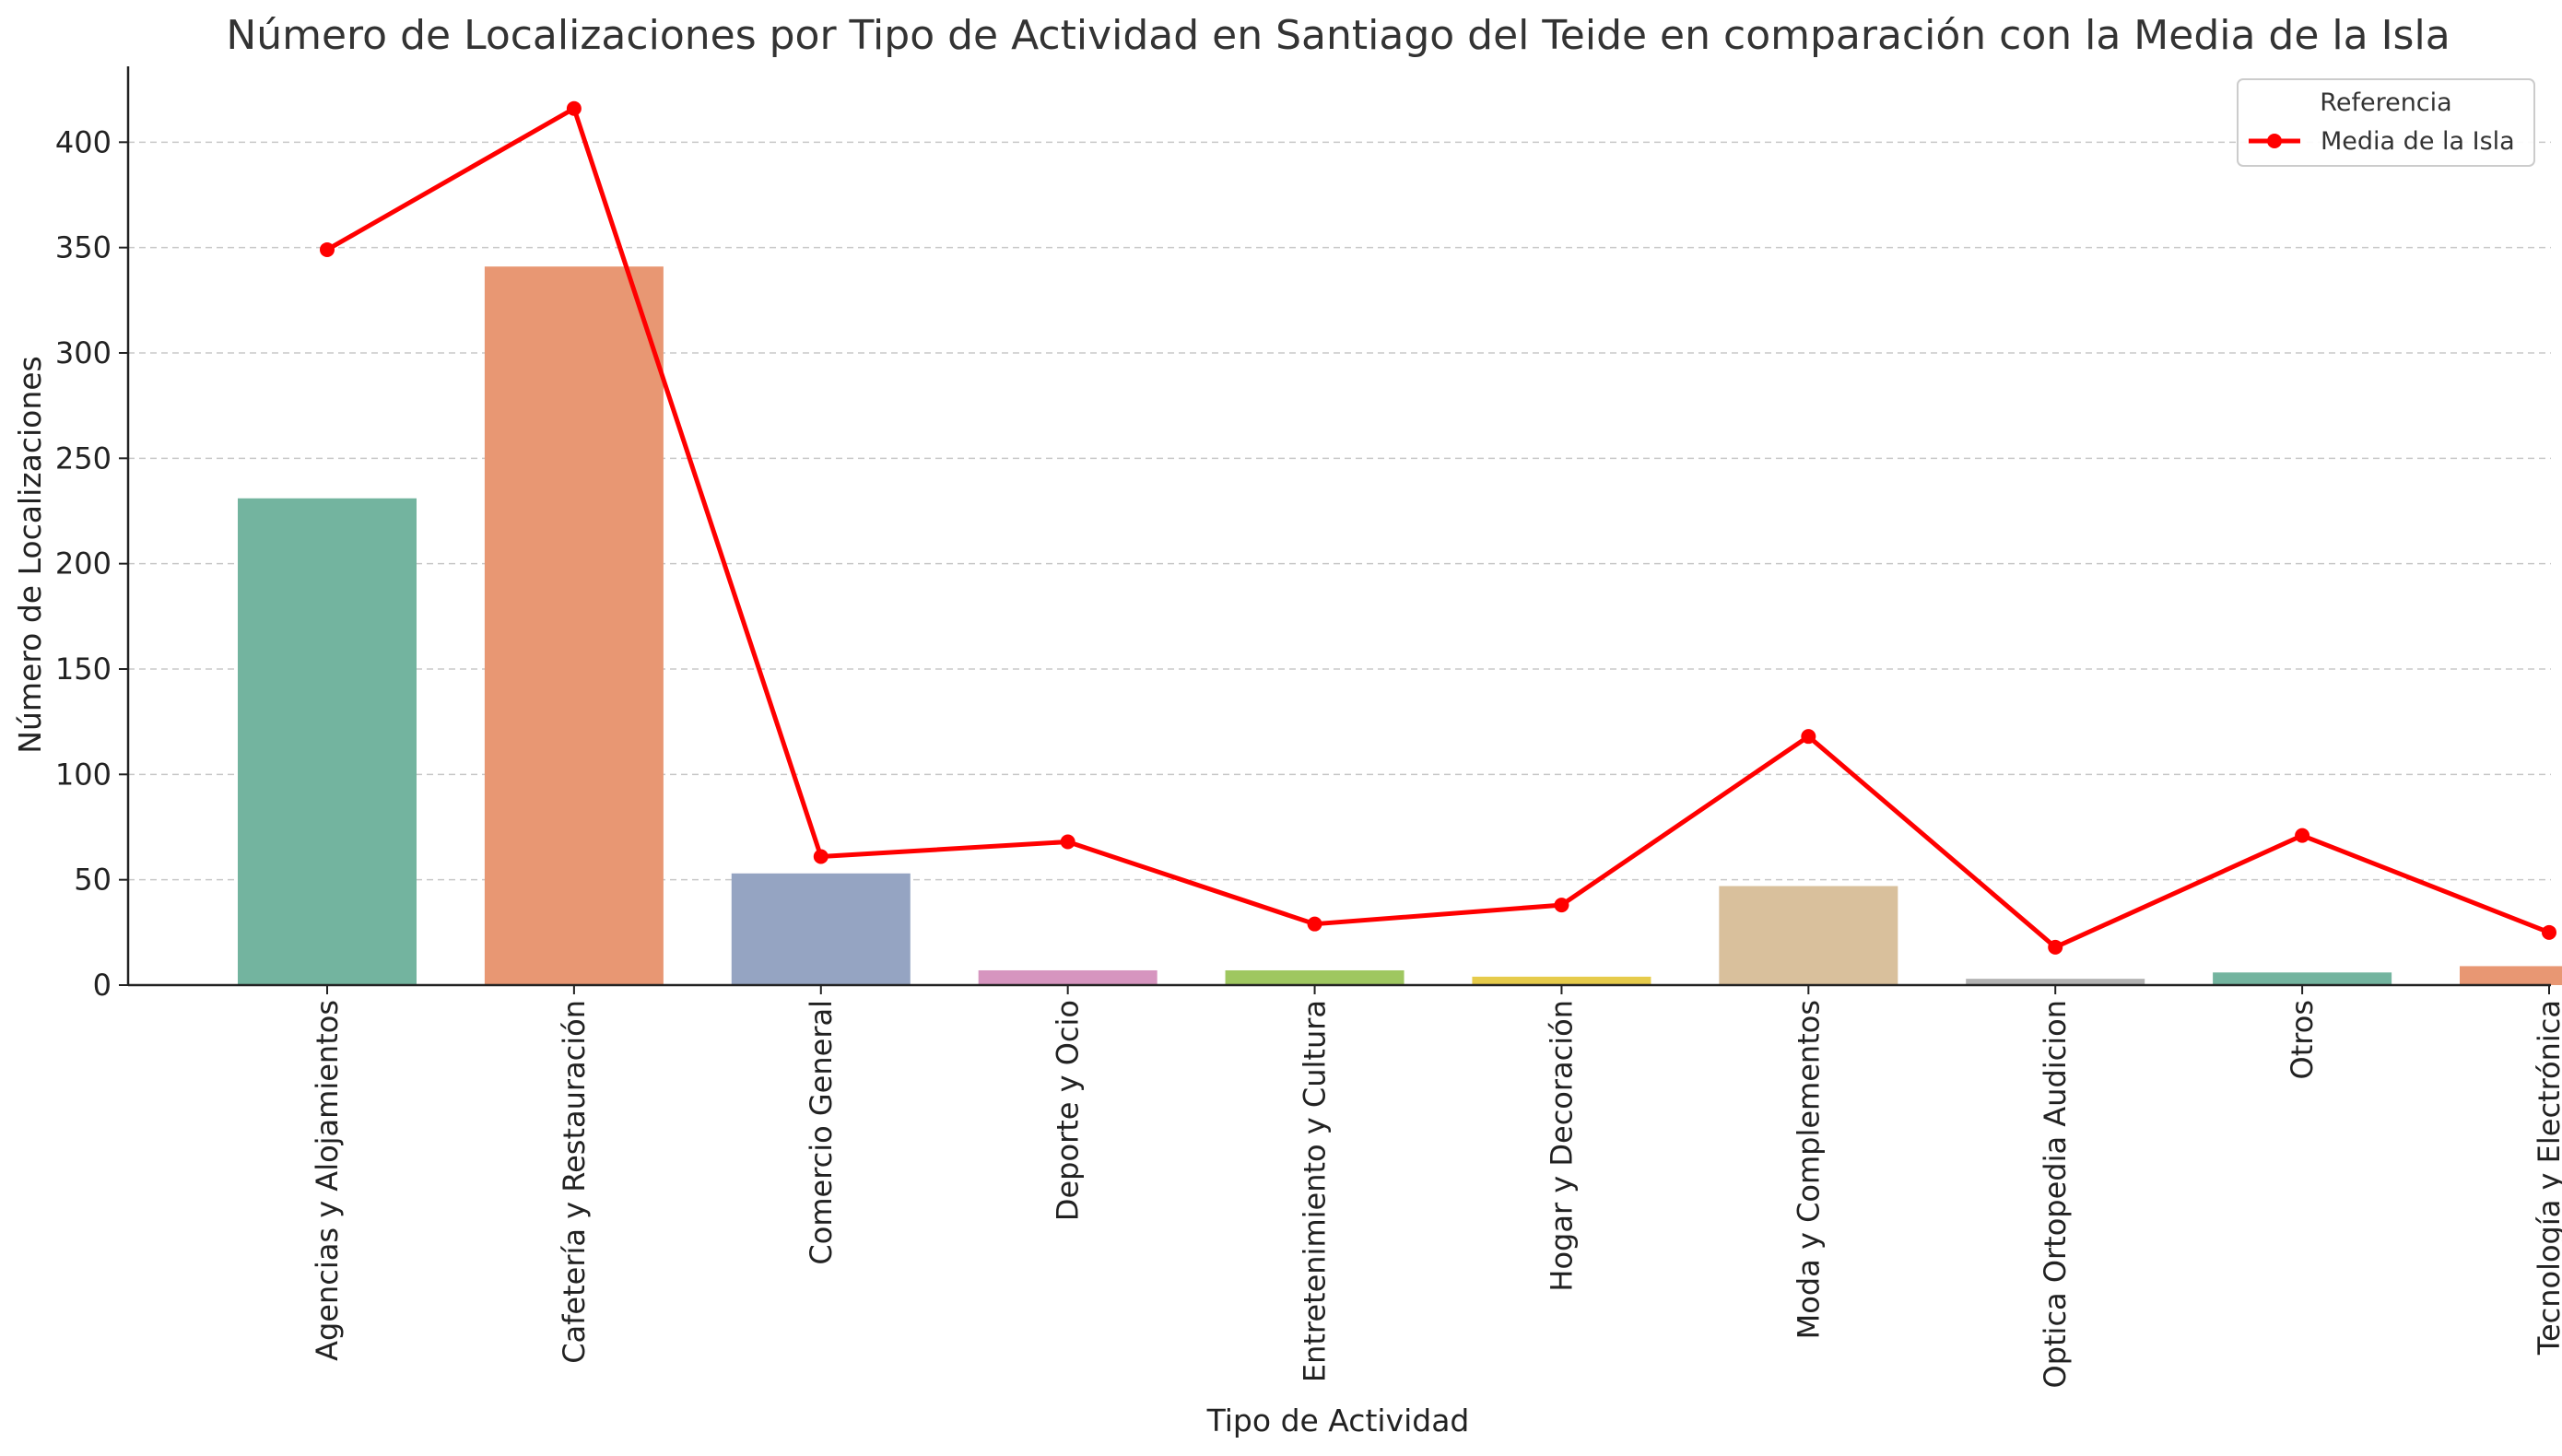  Describe the element at coordinates (83, 247) in the screenshot. I see `y-tick-label: 350` at that location.